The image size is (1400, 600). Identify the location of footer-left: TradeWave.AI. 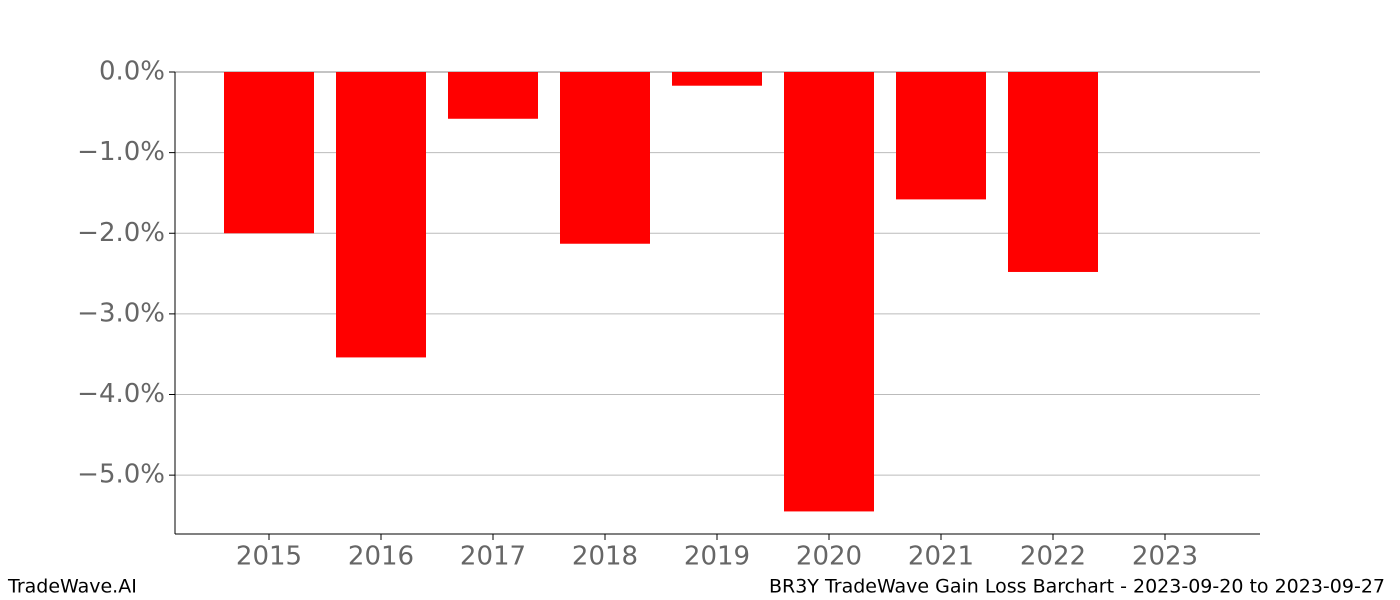
(72, 587).